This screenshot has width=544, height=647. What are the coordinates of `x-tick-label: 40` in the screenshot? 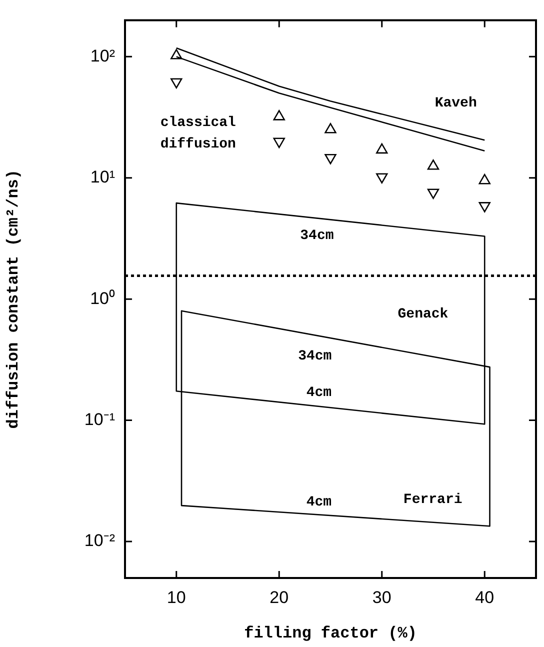 It's located at (484, 597).